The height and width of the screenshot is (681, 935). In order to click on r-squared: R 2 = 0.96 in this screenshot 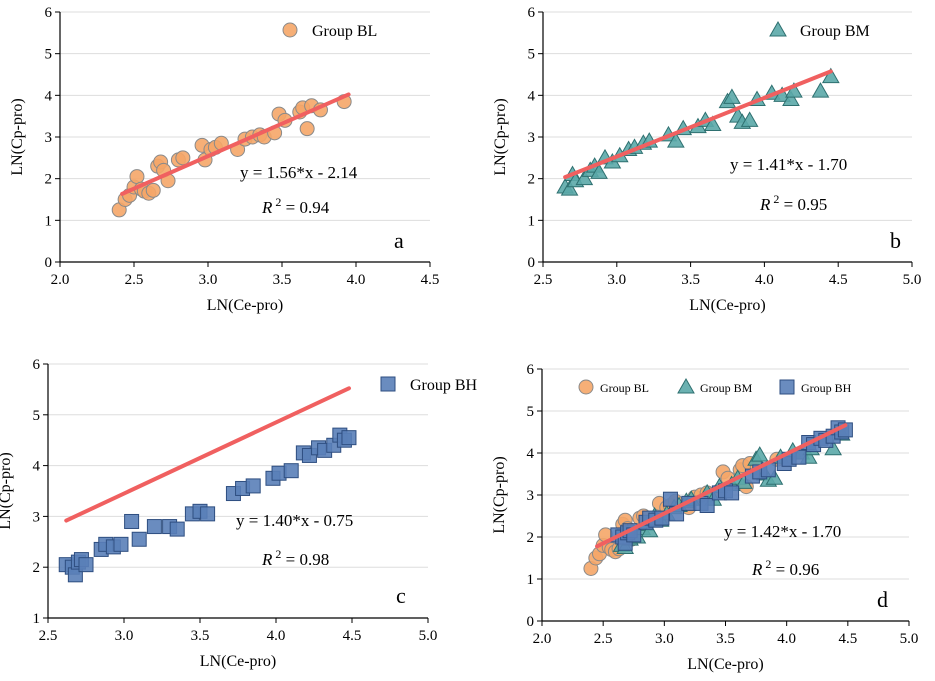, I will do `click(785, 568)`.